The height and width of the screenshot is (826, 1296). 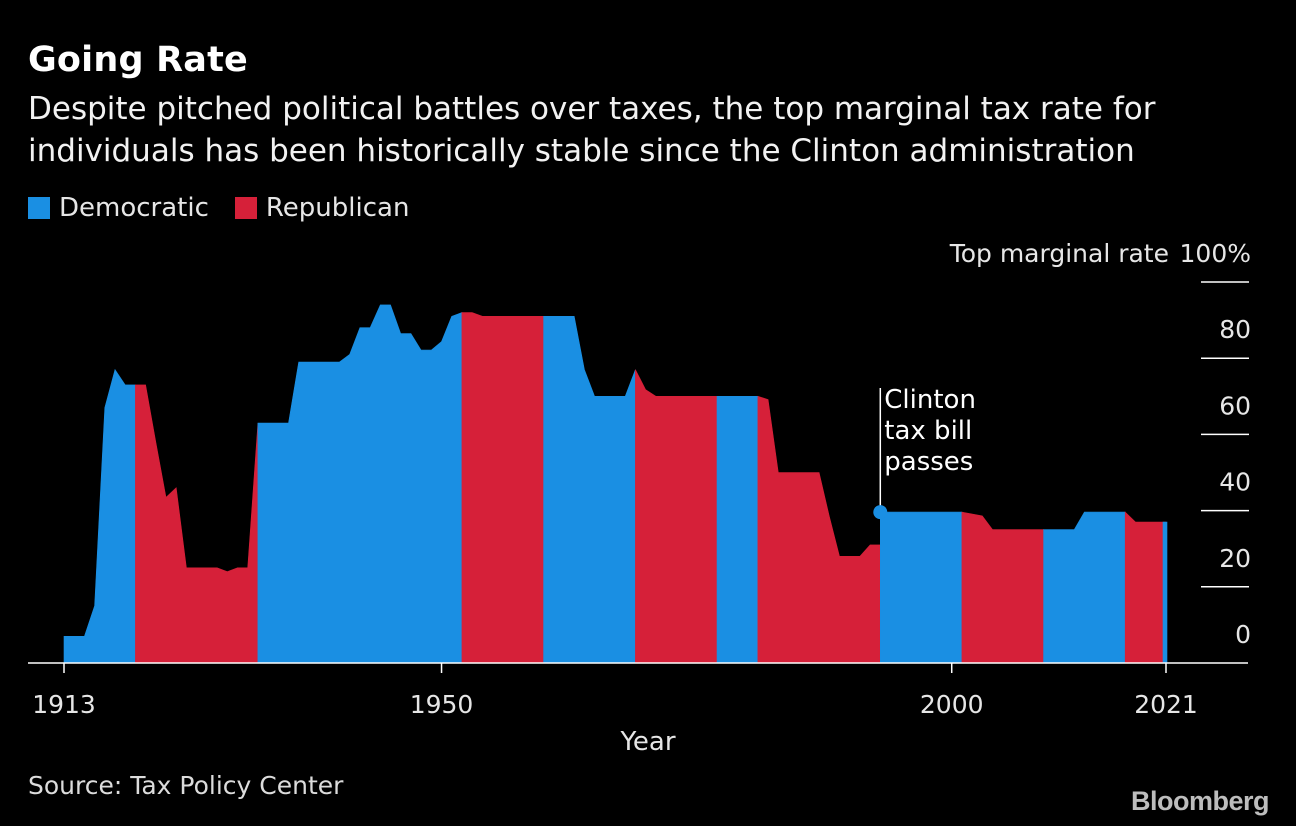 I want to click on legend: Democratic Republican, so click(x=231, y=208).